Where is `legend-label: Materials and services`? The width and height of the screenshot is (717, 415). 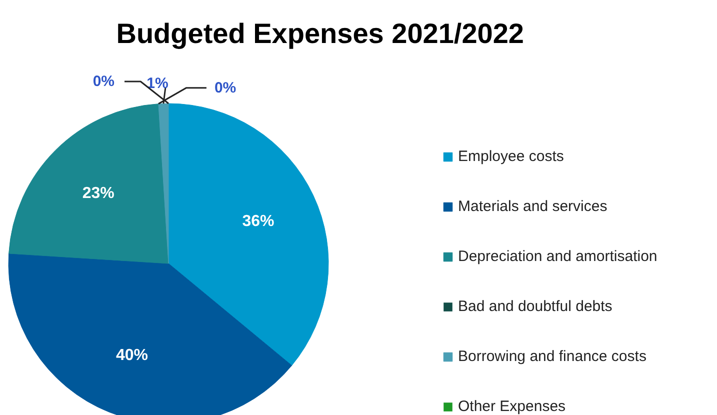
legend-label: Materials and services is located at coordinates (533, 206).